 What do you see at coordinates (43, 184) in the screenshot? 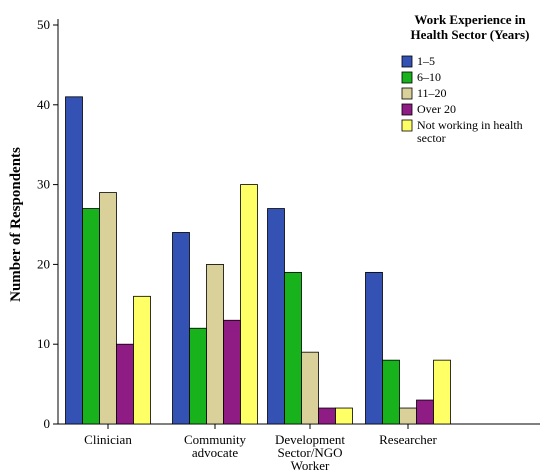
I see `y-tick-label: 30` at bounding box center [43, 184].